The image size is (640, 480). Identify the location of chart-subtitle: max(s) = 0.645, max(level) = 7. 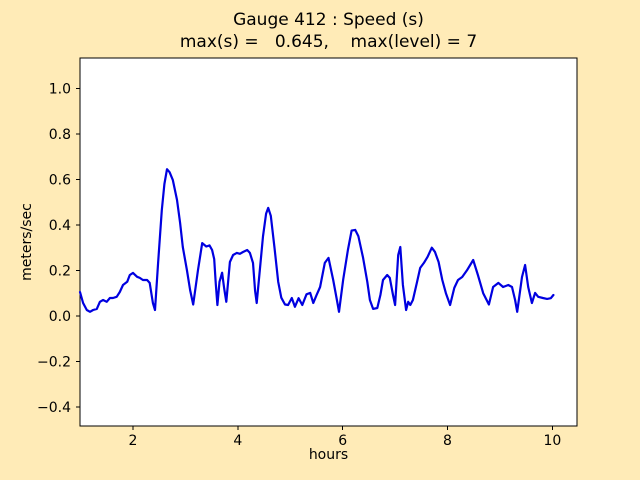
(328, 42).